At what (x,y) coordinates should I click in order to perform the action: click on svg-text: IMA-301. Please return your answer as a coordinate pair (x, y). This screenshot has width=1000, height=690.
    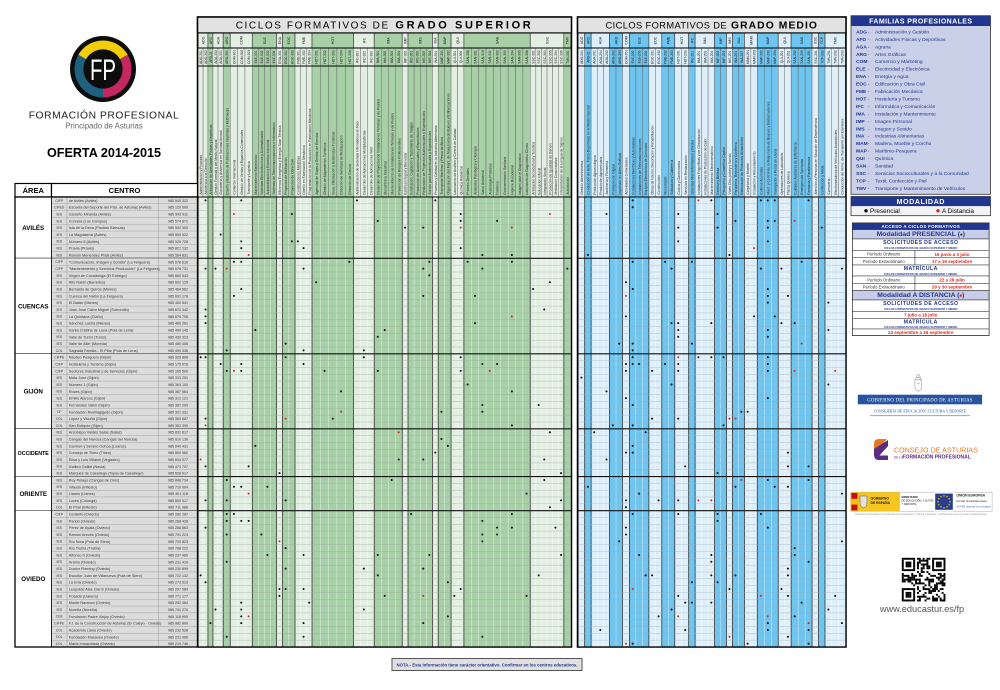
    Looking at the image, I should click on (378, 57).